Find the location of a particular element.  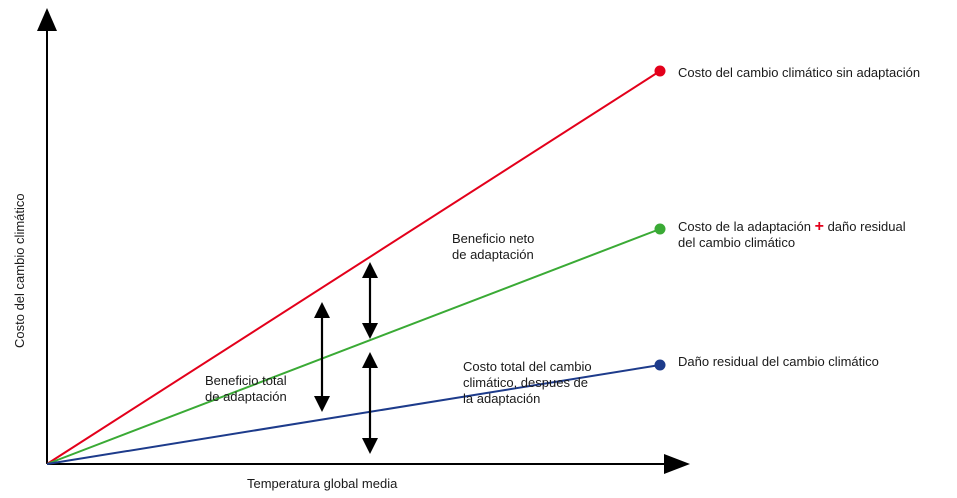

arrow-beneficio-total is located at coordinates (322, 357).